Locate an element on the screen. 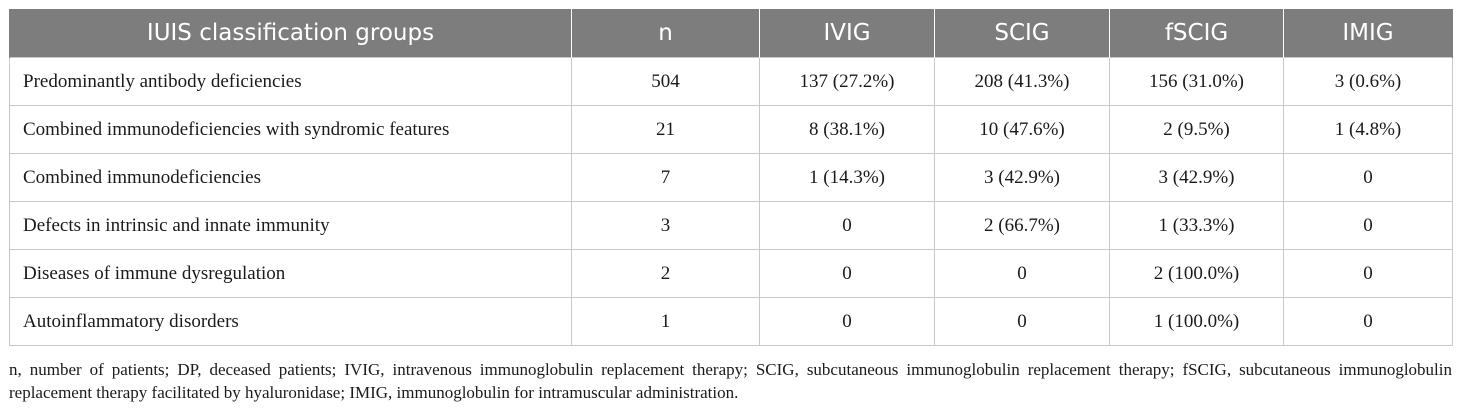 The width and height of the screenshot is (1460, 411). cell-fscig: 2 (9.5%) is located at coordinates (1196, 129).